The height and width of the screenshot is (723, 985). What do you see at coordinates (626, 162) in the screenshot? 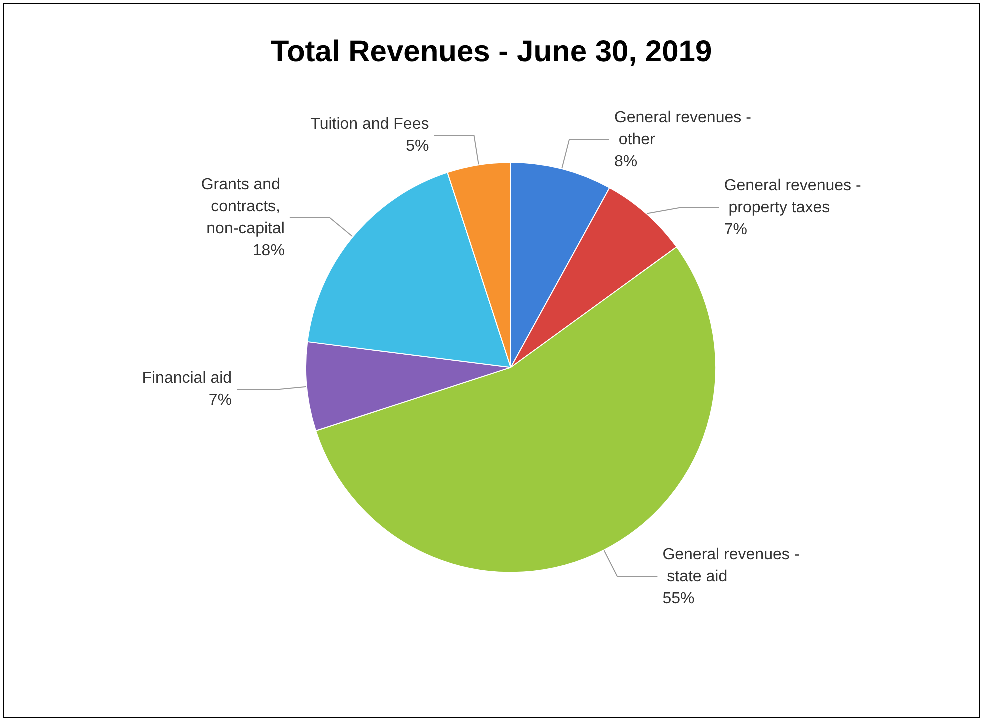
I see `data-label: 8%` at bounding box center [626, 162].